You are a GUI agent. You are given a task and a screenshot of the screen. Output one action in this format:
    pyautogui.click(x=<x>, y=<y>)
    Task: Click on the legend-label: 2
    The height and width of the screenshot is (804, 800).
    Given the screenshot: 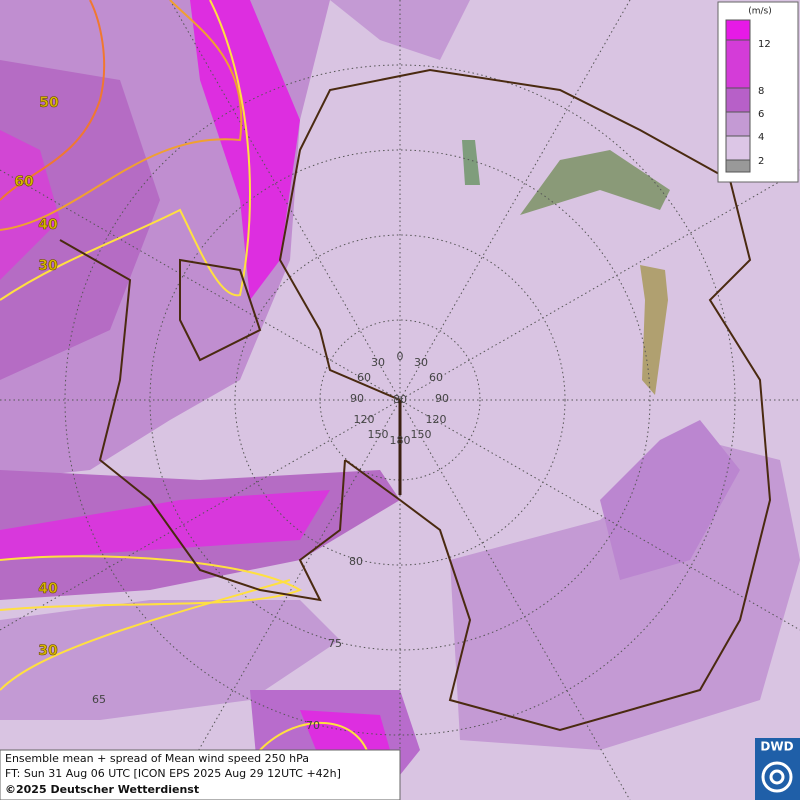 What is the action you would take?
    pyautogui.click(x=761, y=161)
    